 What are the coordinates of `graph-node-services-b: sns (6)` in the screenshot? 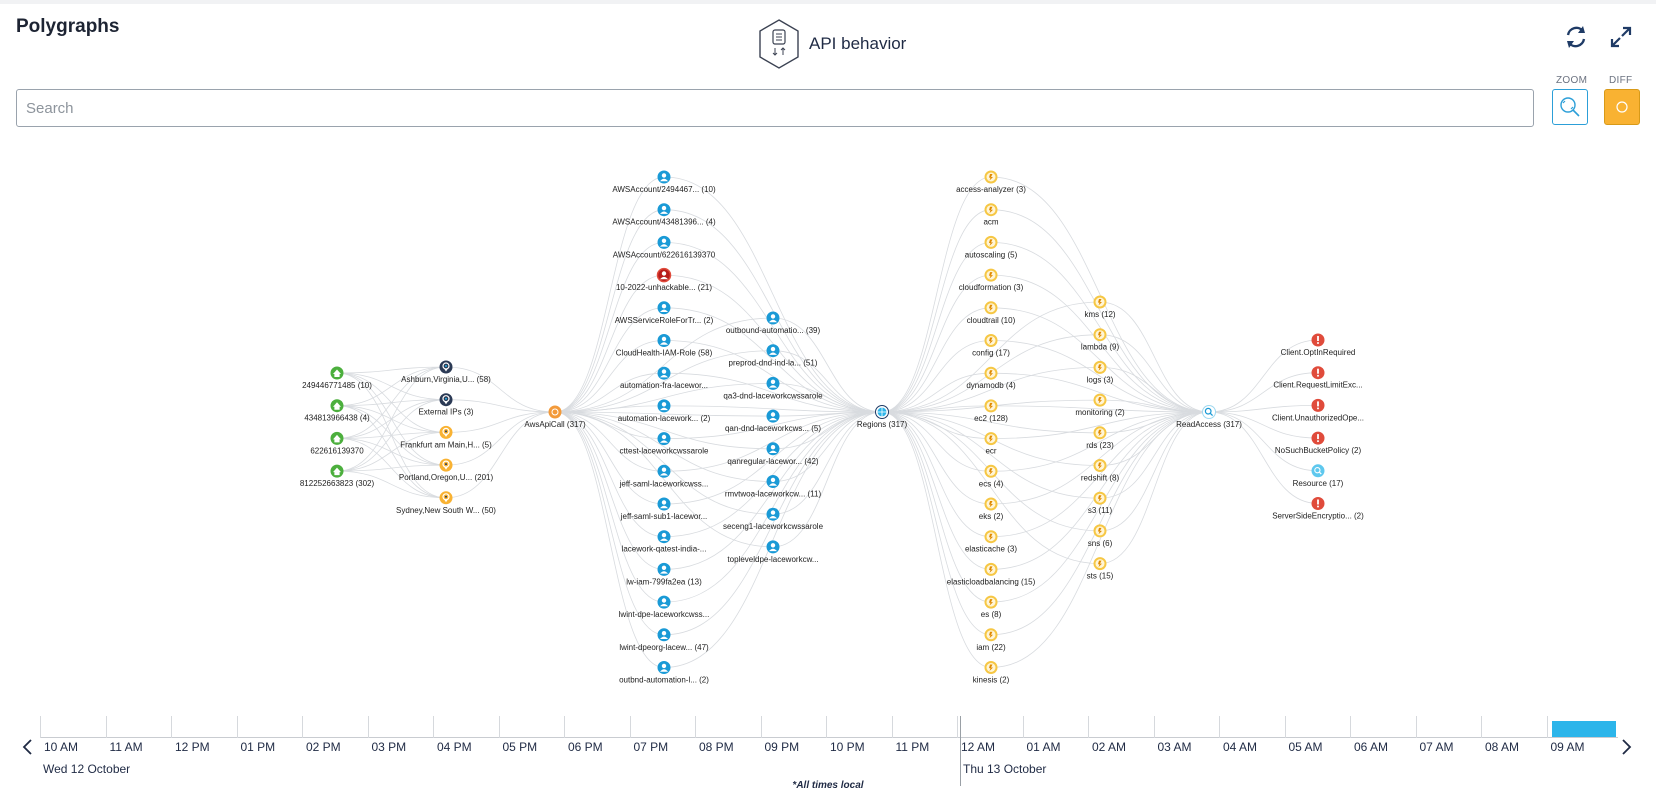 It's located at (1100, 536).